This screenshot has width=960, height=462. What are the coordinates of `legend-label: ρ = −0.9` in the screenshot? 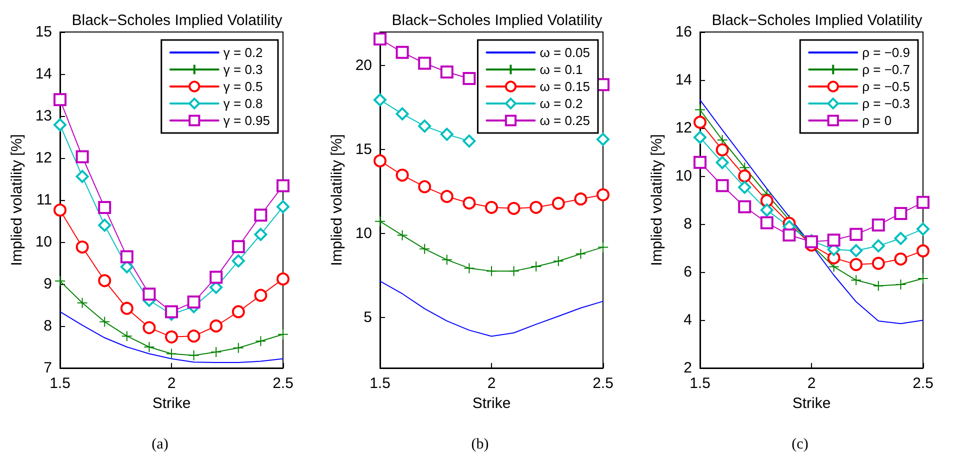 It's located at (886, 52).